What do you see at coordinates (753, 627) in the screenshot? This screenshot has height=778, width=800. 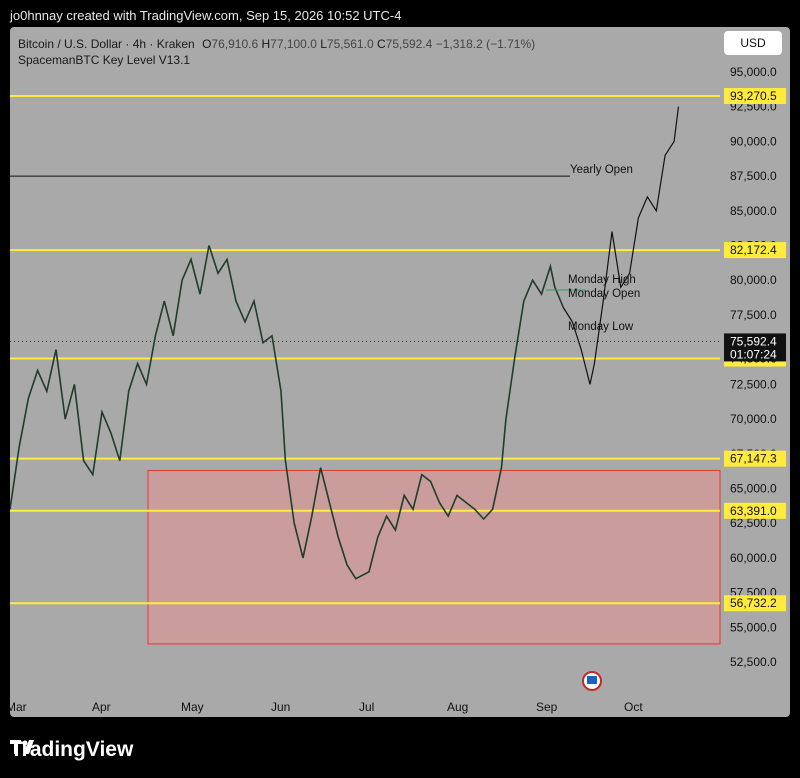 I see `y-tick-label: 55,000.0` at bounding box center [753, 627].